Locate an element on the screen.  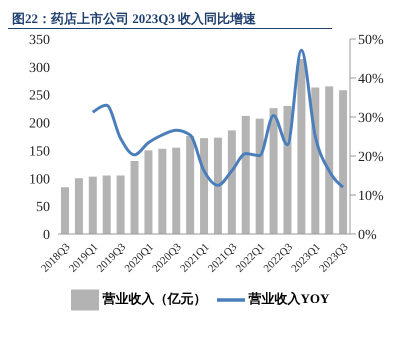
chart-title: 图22：药店上市公司 2023Q3 收入同比增速 is located at coordinates (170, 18).